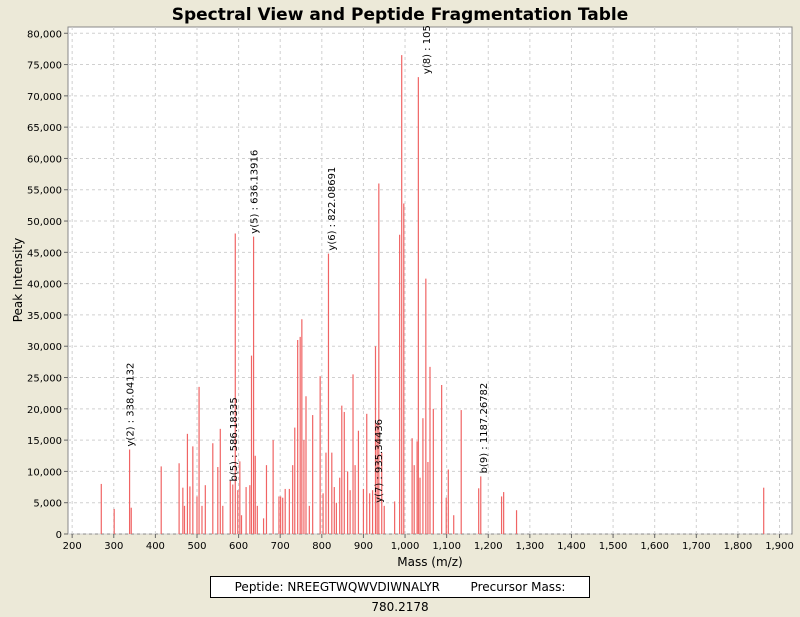 The image size is (800, 617). Describe the element at coordinates (18, 280) in the screenshot. I see `y-axis-label: Peak Intensity` at that location.